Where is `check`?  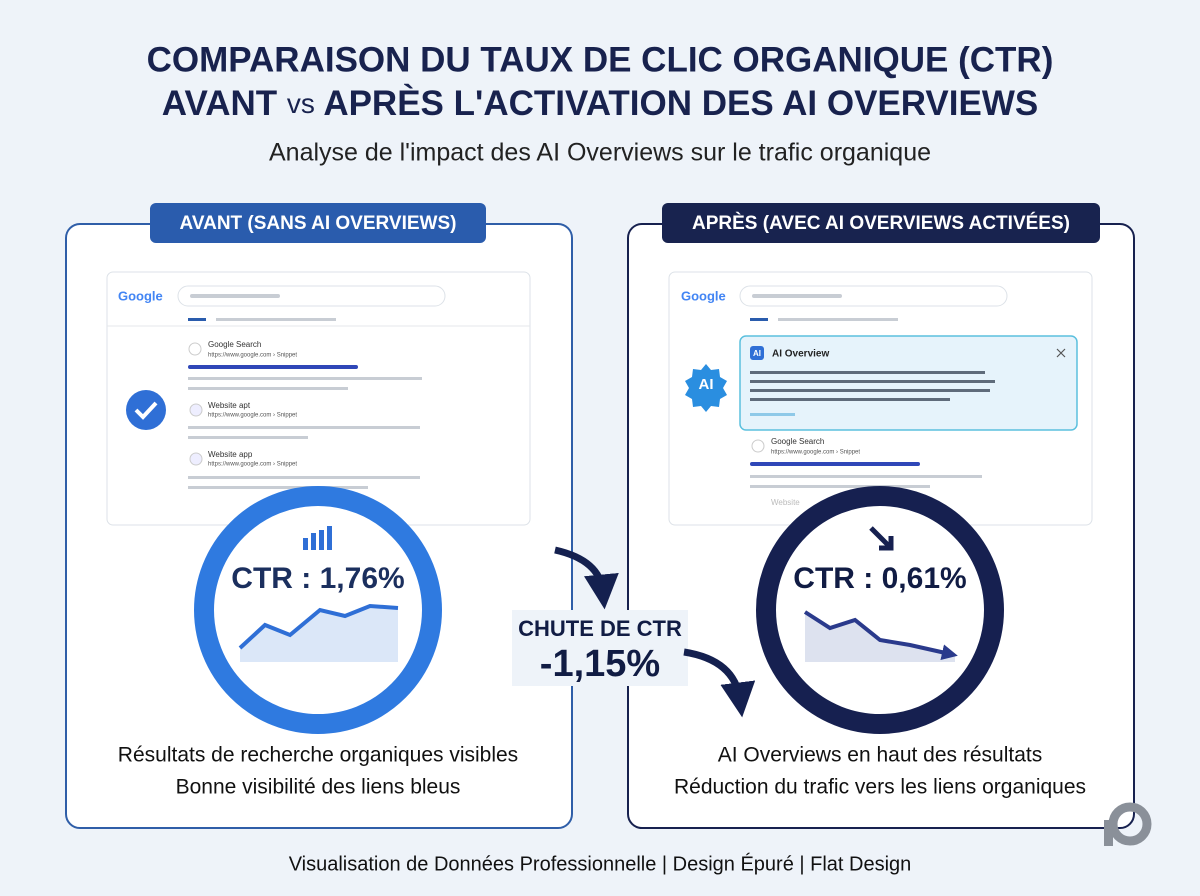
check is located at coordinates (146, 410).